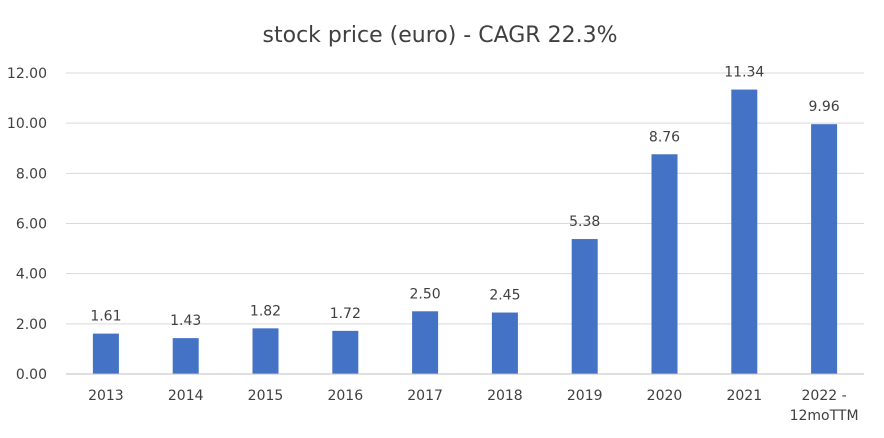 The height and width of the screenshot is (438, 884). I want to click on x-tick-label-line: 2015, so click(266, 396).